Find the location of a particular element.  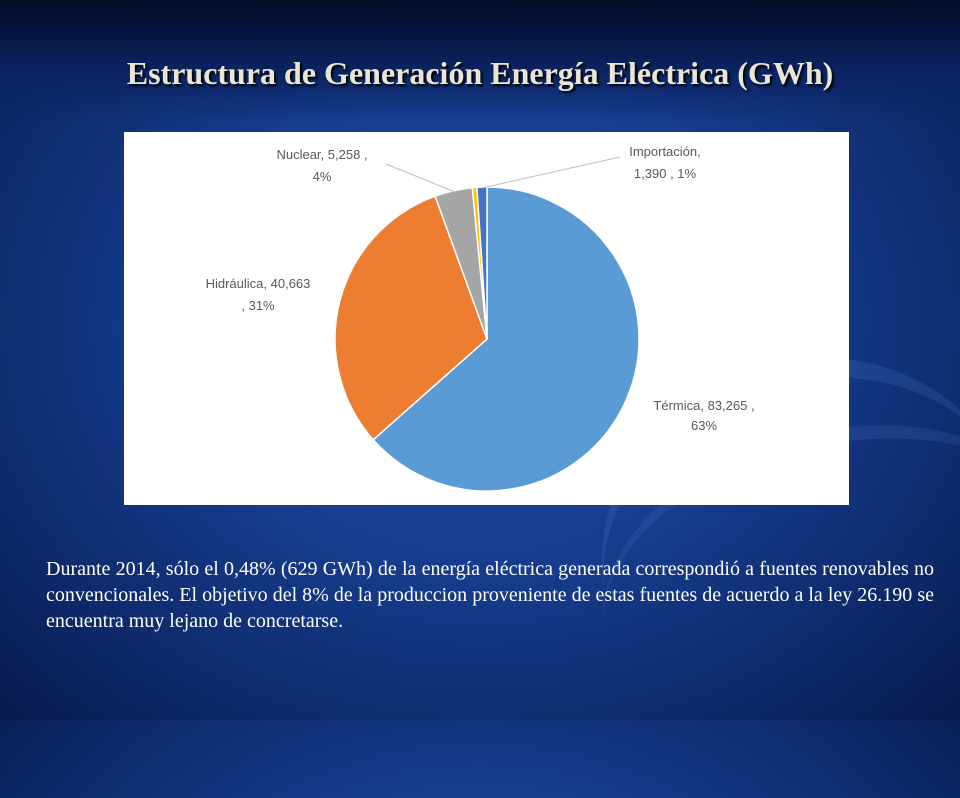

leader-line-importación is located at coordinates (551, 172).